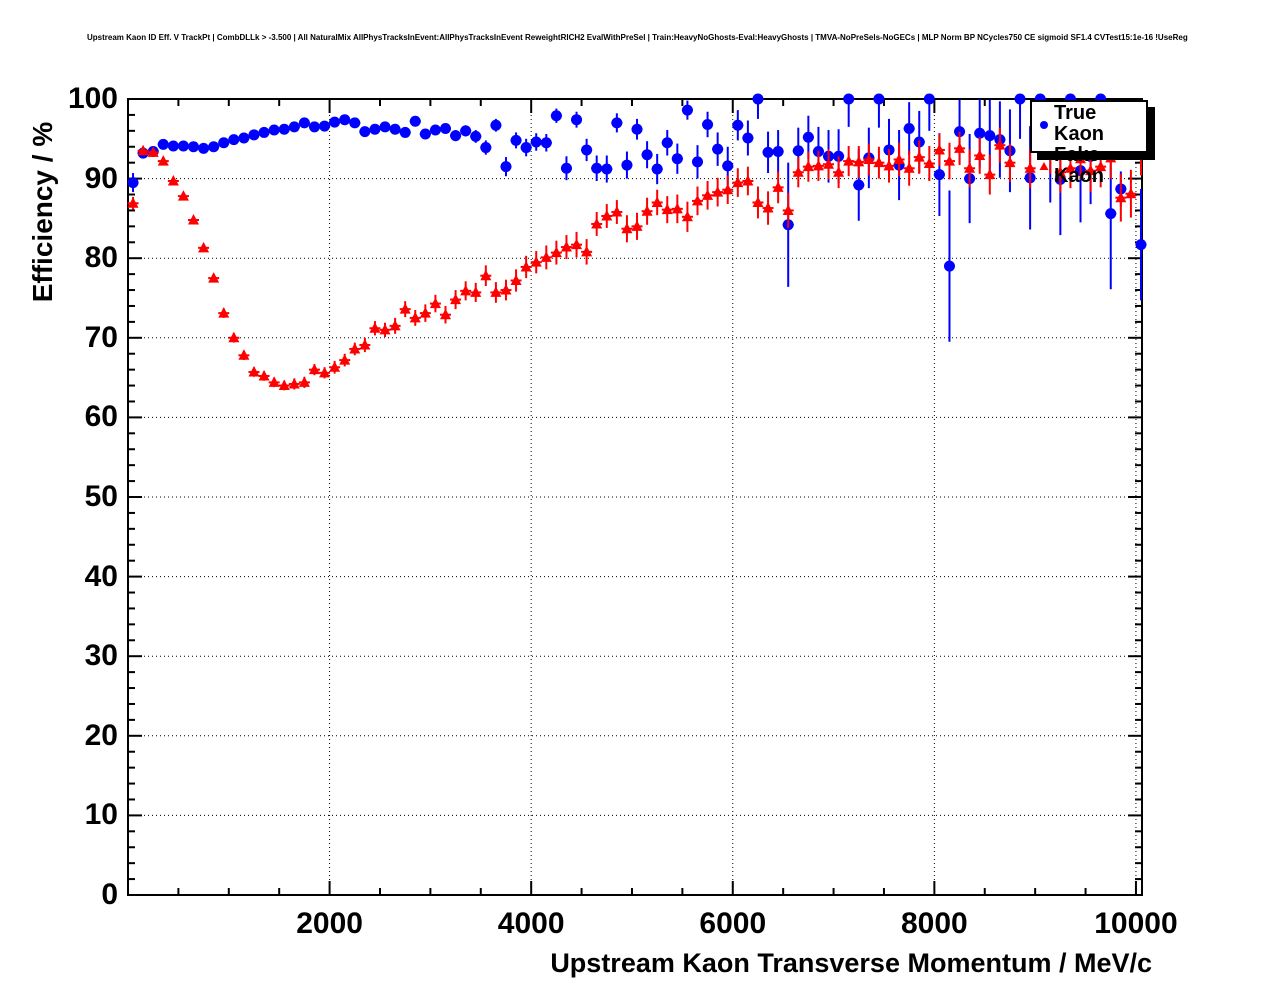 The image size is (1276, 996). I want to click on y-tick-label-100: 100, so click(92, 98).